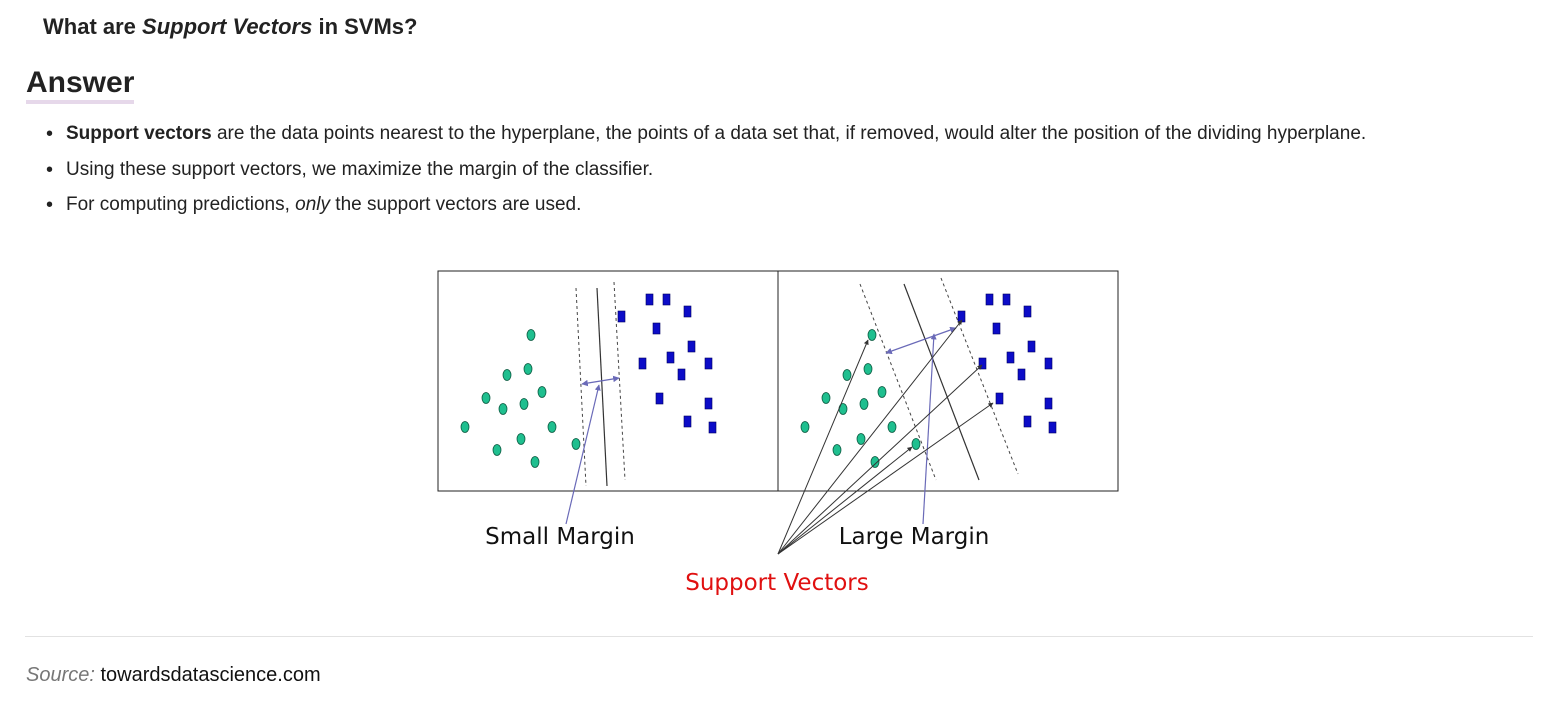  Describe the element at coordinates (210, 675) in the screenshot. I see `source-value: towardsdatascience.com` at that location.